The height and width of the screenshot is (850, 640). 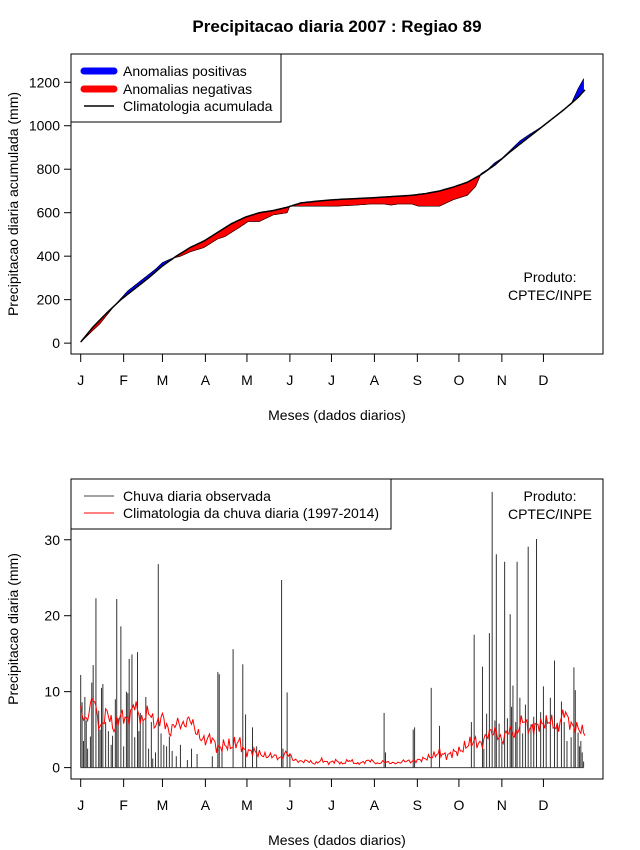 What do you see at coordinates (198, 106) in the screenshot?
I see `legend-label-climatology: Climatologia acumulada` at bounding box center [198, 106].